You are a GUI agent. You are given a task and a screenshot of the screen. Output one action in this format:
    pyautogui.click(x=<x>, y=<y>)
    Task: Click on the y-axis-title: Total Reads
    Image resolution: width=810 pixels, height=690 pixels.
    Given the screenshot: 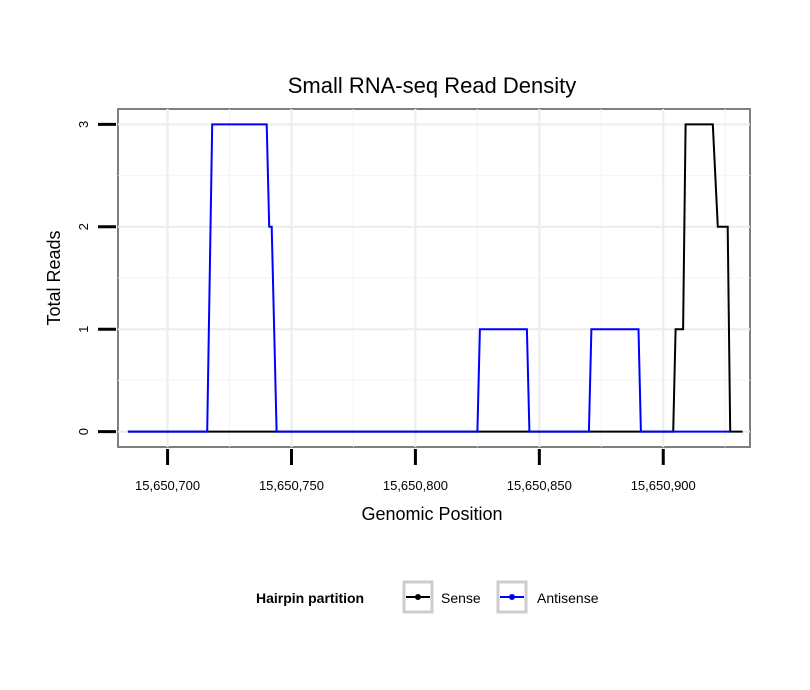 What is the action you would take?
    pyautogui.click(x=54, y=277)
    